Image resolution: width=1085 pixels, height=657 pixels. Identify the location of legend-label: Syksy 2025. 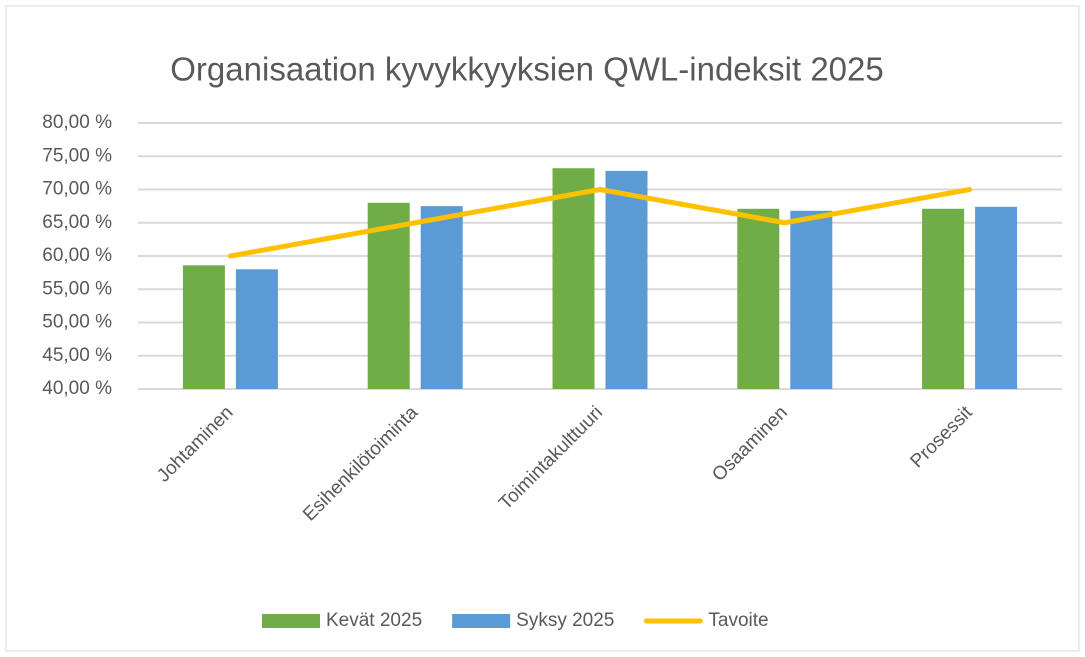
(565, 620).